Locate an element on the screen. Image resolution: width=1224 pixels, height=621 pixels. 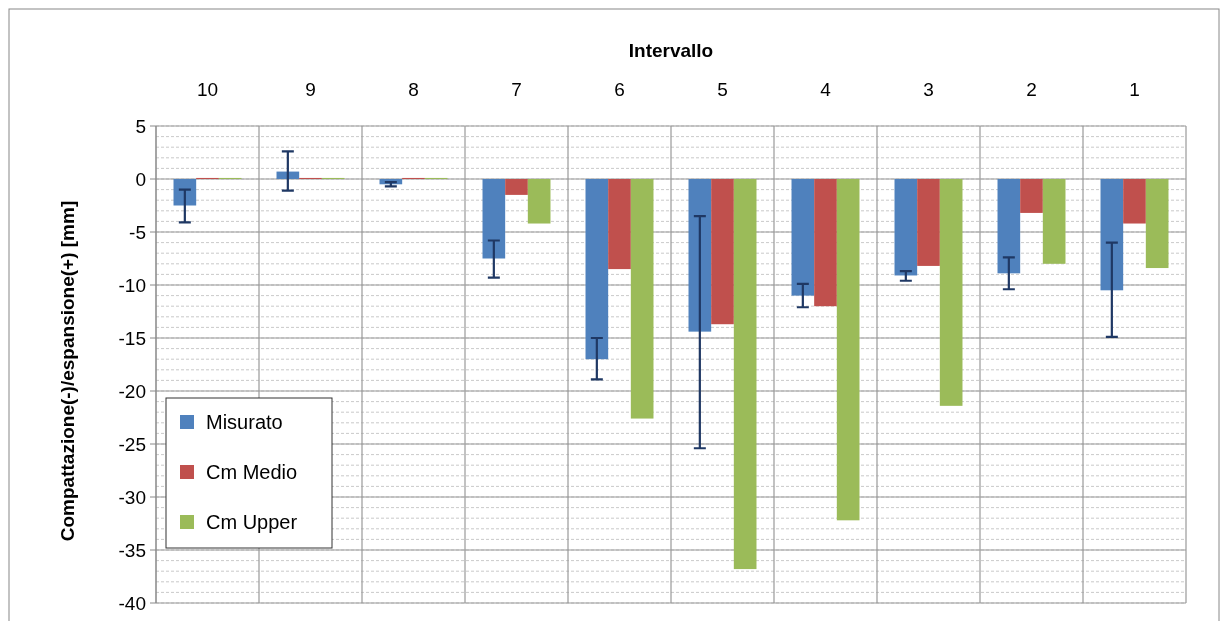
x-tick-label: 10 is located at coordinates (207, 89).